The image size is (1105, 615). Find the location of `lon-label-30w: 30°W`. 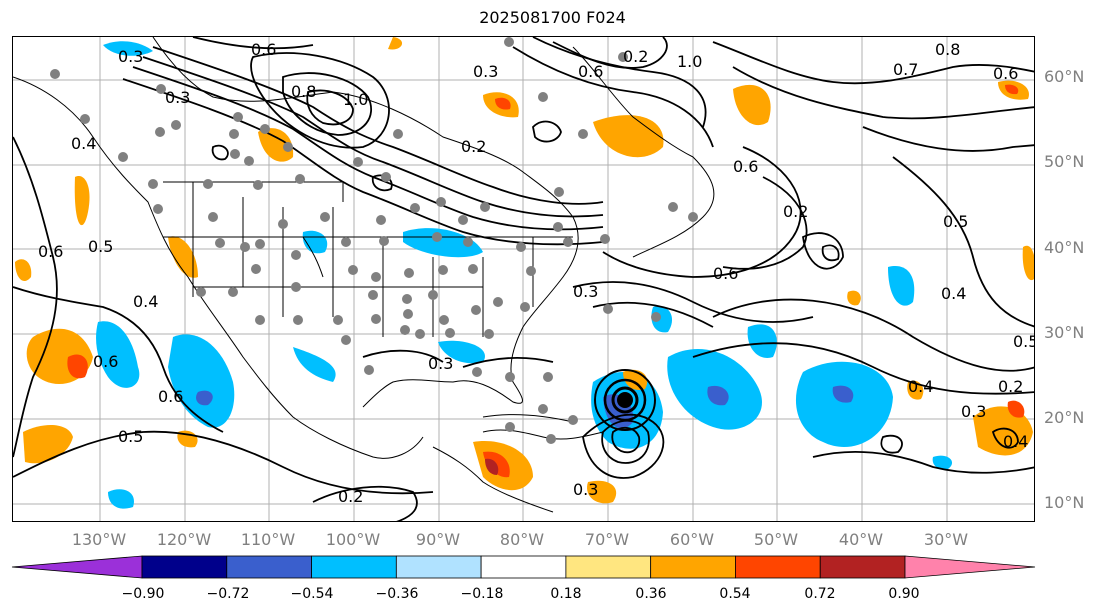

lon-label-30w: 30°W is located at coordinates (946, 539).